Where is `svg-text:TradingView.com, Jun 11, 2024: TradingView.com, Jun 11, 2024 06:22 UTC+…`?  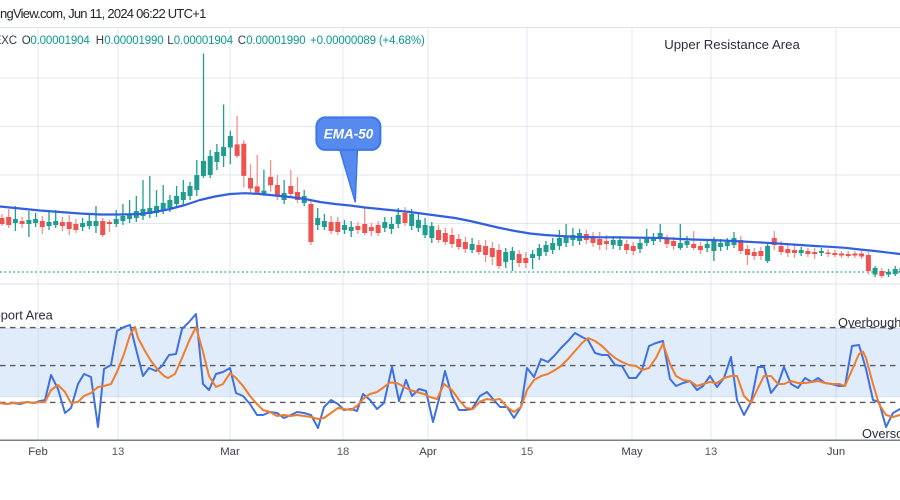
svg-text:TradingView.com, Jun 11, 2024: TradingView.com, Jun 11, 2024 06:22 UTC+… is located at coordinates (103, 13).